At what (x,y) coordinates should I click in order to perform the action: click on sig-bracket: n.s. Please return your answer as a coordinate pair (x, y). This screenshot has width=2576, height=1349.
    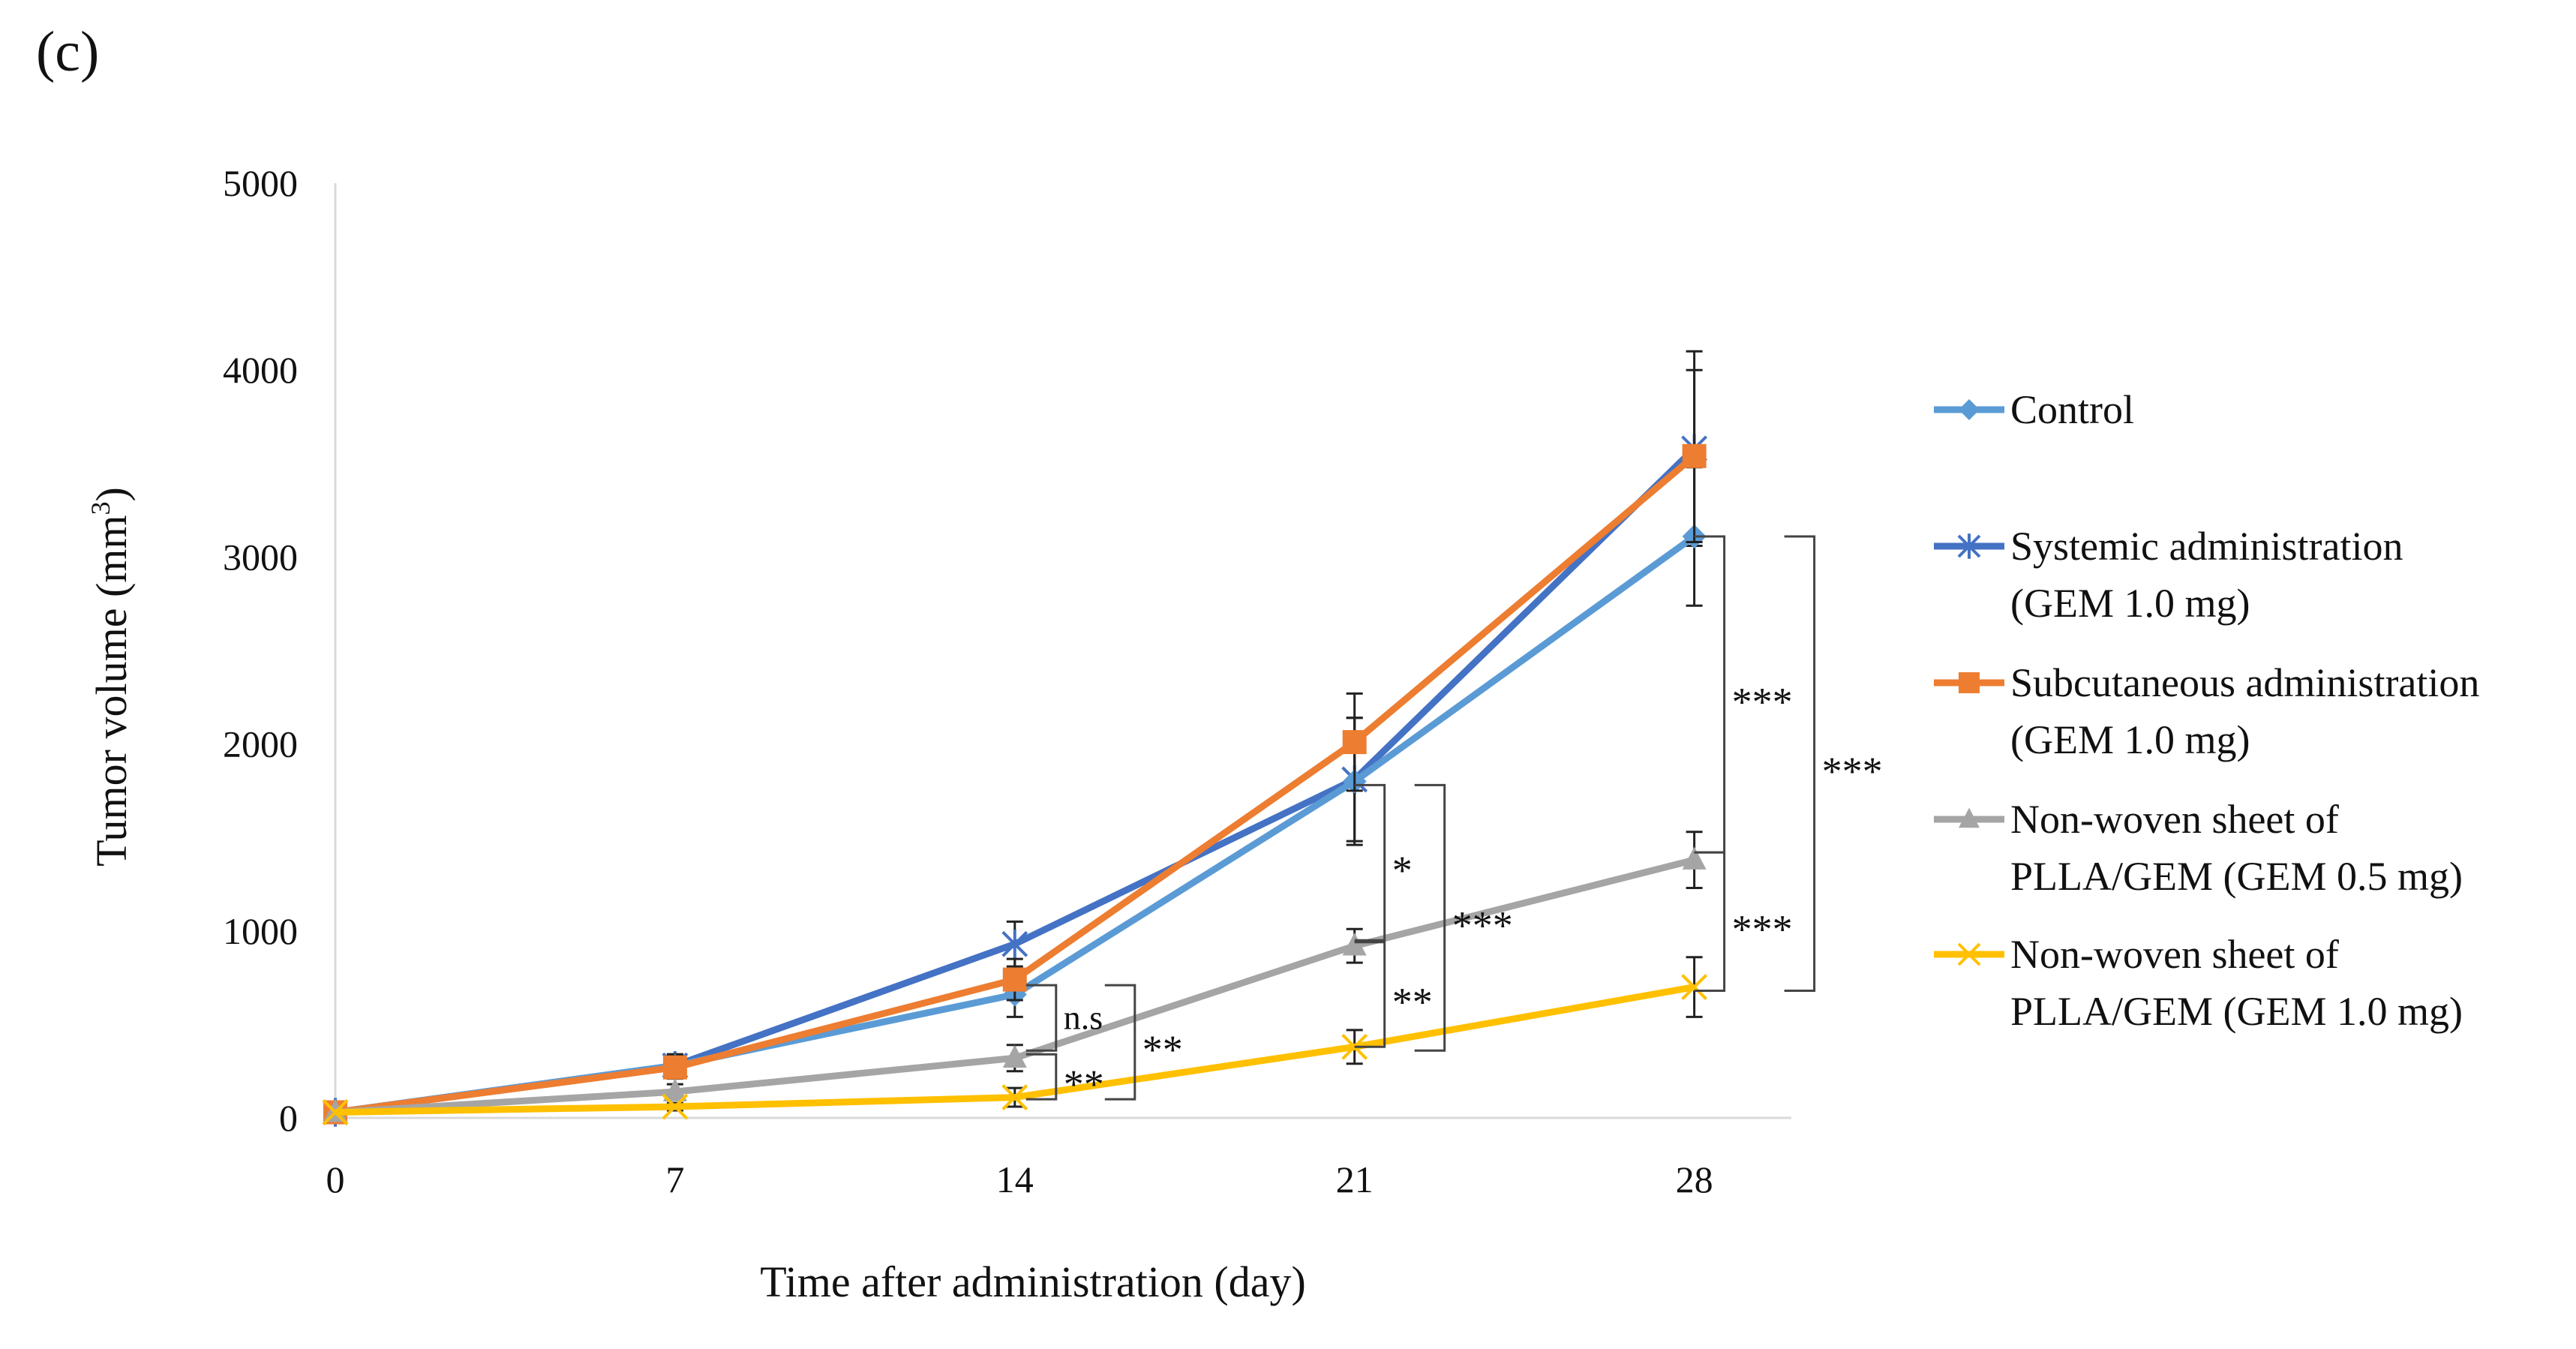
    Looking at the image, I should click on (1064, 1018).